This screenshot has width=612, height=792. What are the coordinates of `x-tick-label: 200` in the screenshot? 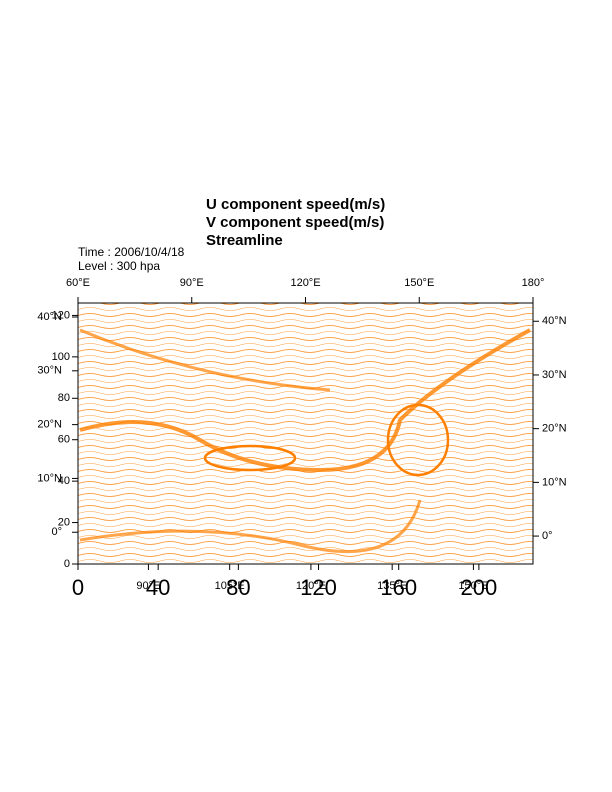 It's located at (479, 587).